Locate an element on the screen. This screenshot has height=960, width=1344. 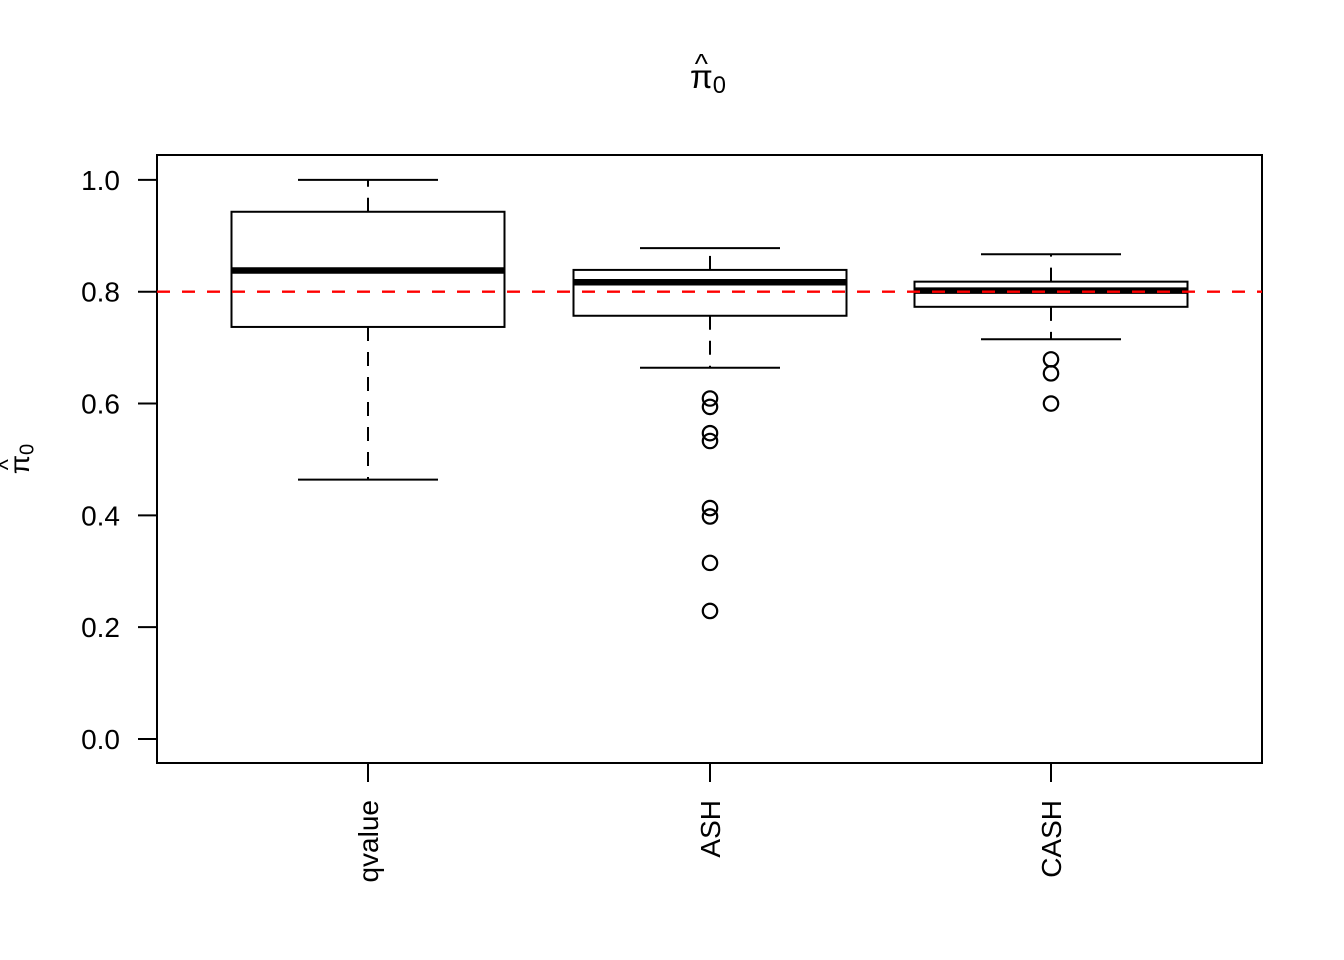
y-tick-label: 0.8 is located at coordinates (100, 292).